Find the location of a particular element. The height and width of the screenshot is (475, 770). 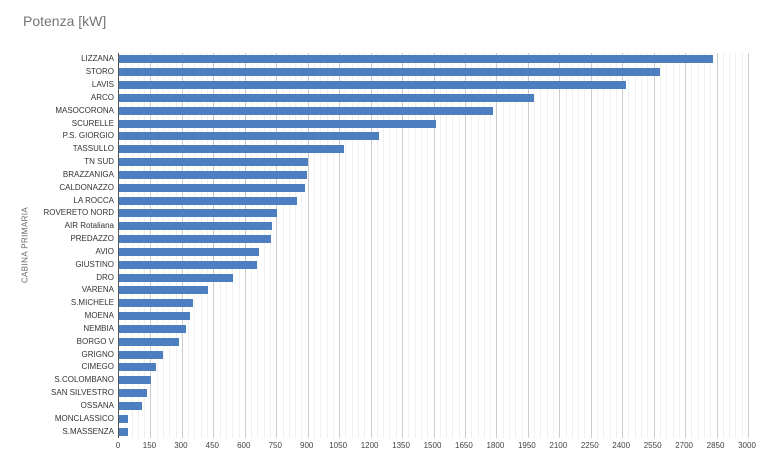

x-tick-label: 1200 is located at coordinates (369, 445).